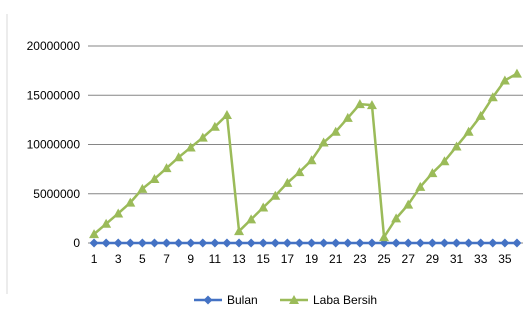 Image resolution: width=529 pixels, height=324 pixels. I want to click on y-tick-label: 10000000, so click(54, 145).